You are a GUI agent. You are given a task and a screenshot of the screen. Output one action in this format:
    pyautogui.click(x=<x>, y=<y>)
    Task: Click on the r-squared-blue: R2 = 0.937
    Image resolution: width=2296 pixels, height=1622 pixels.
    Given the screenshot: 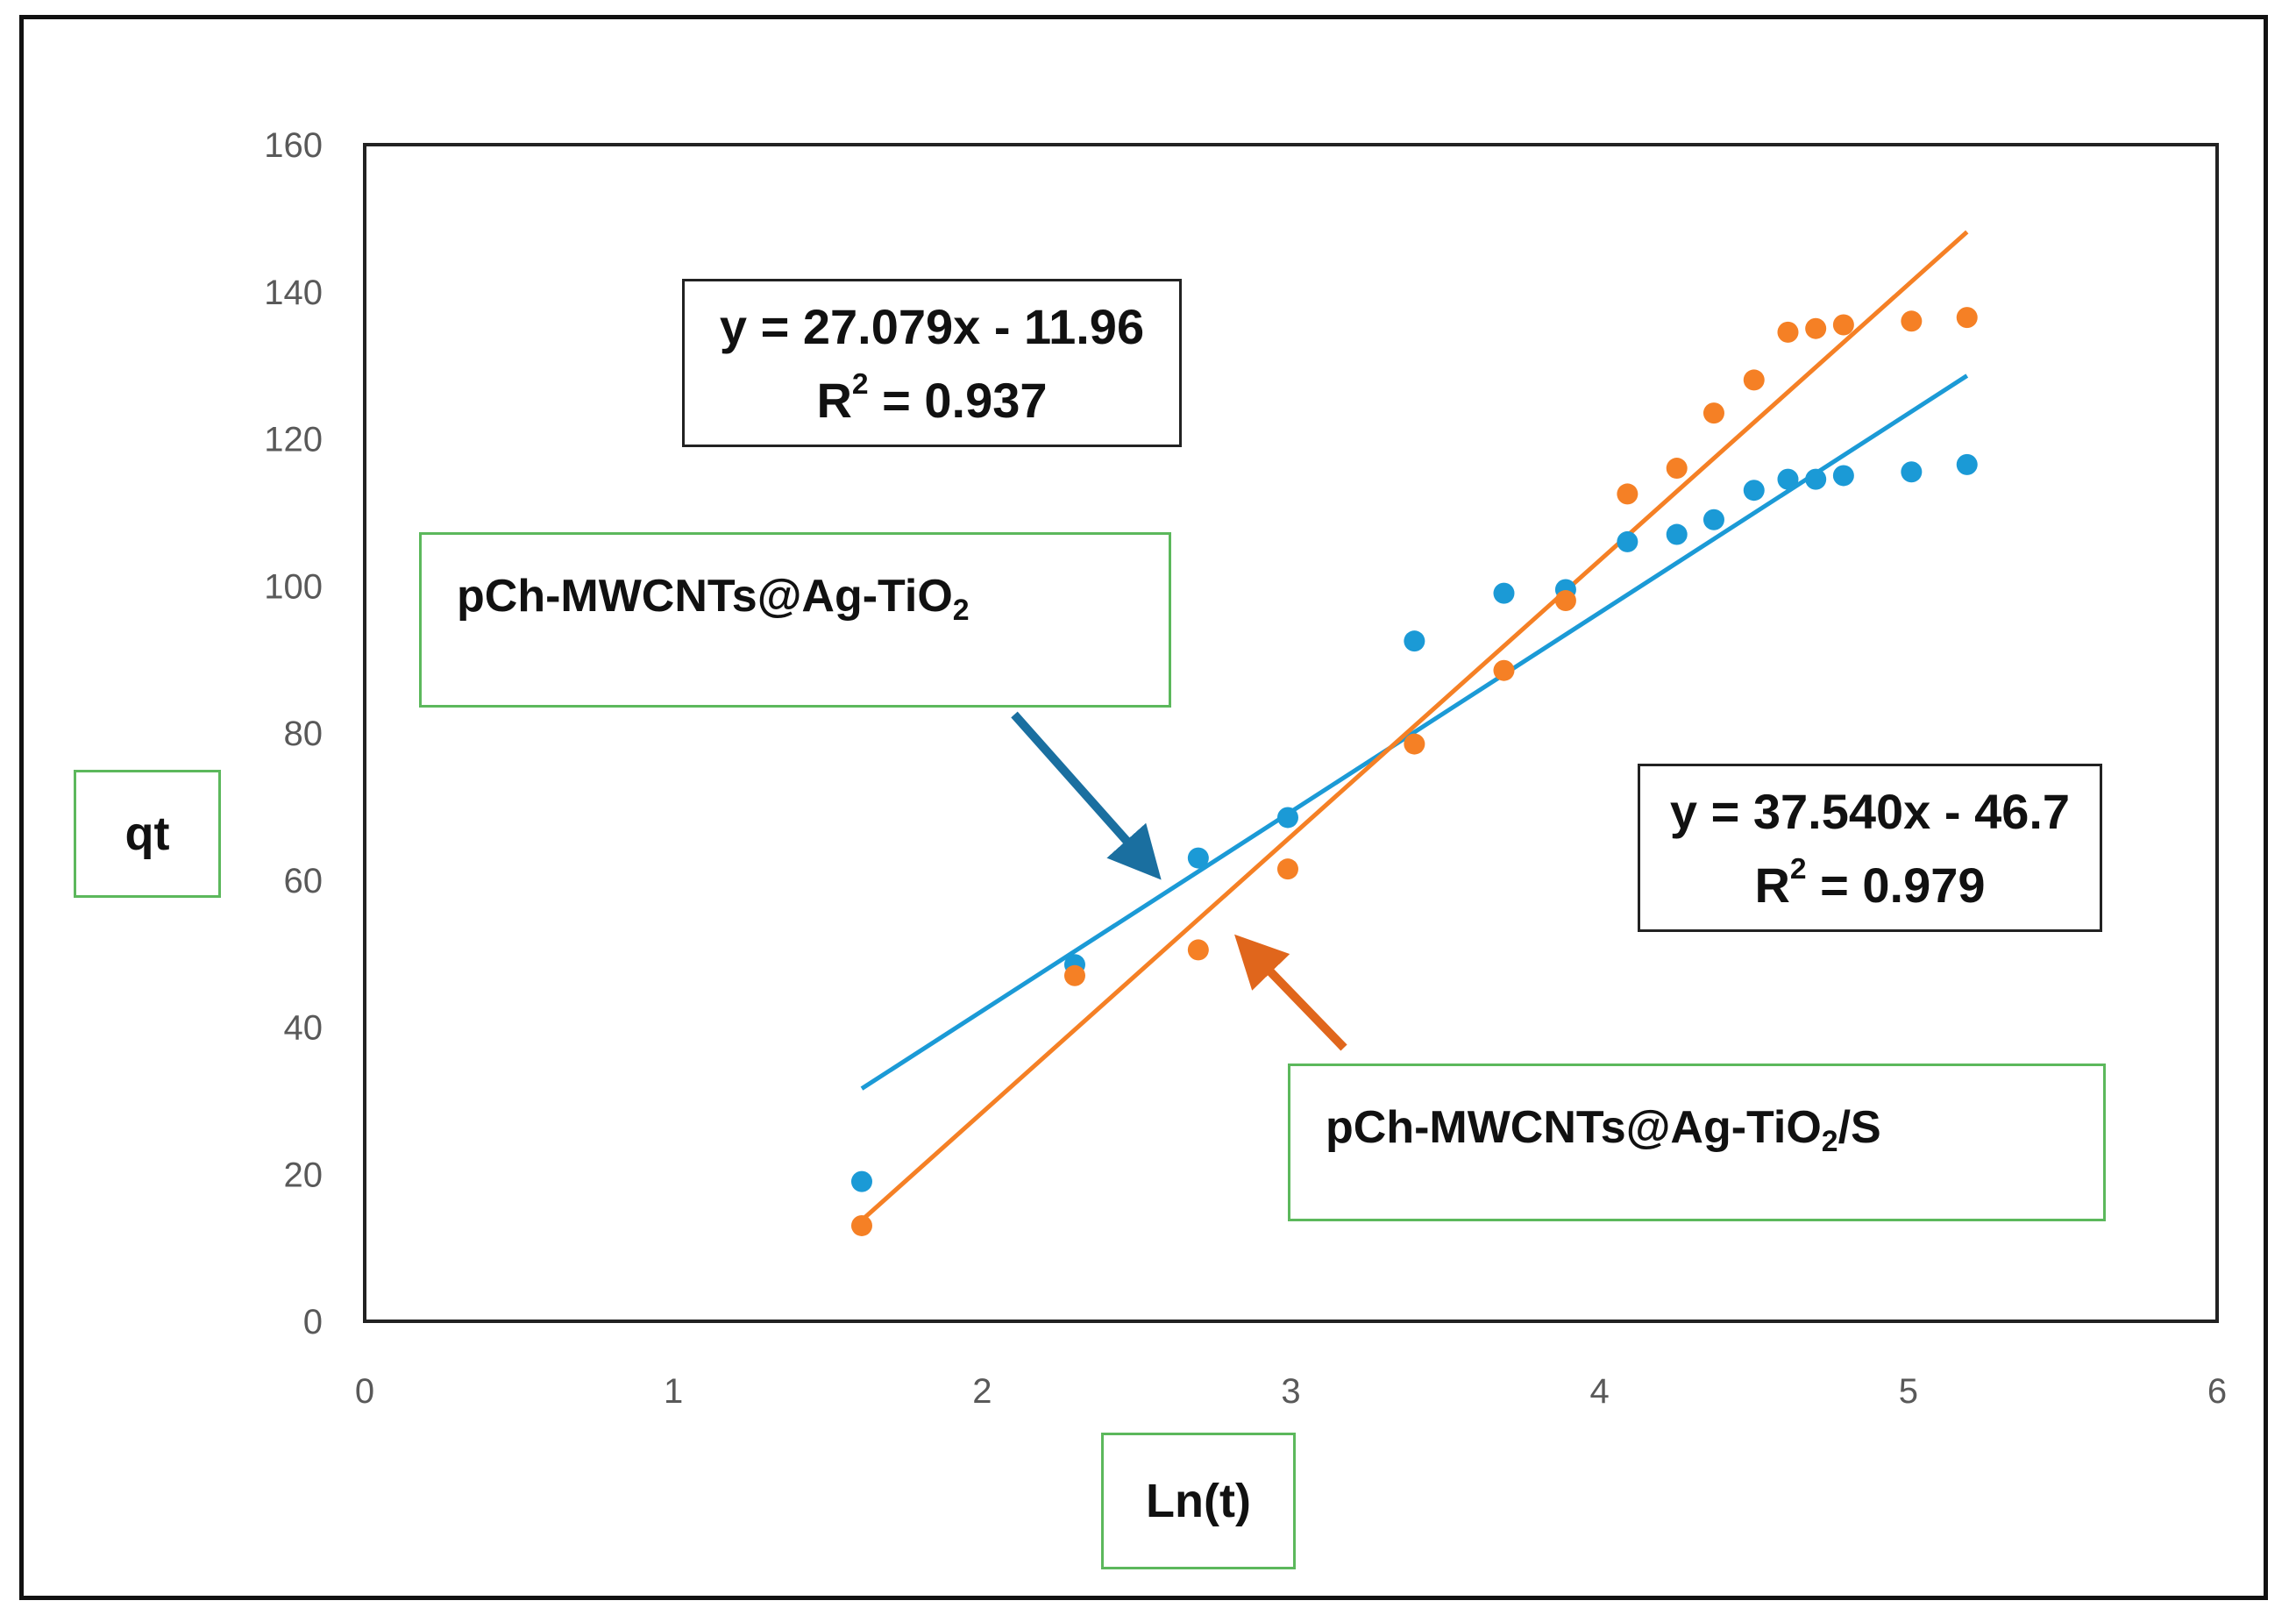 What is the action you would take?
    pyautogui.click(x=932, y=398)
    